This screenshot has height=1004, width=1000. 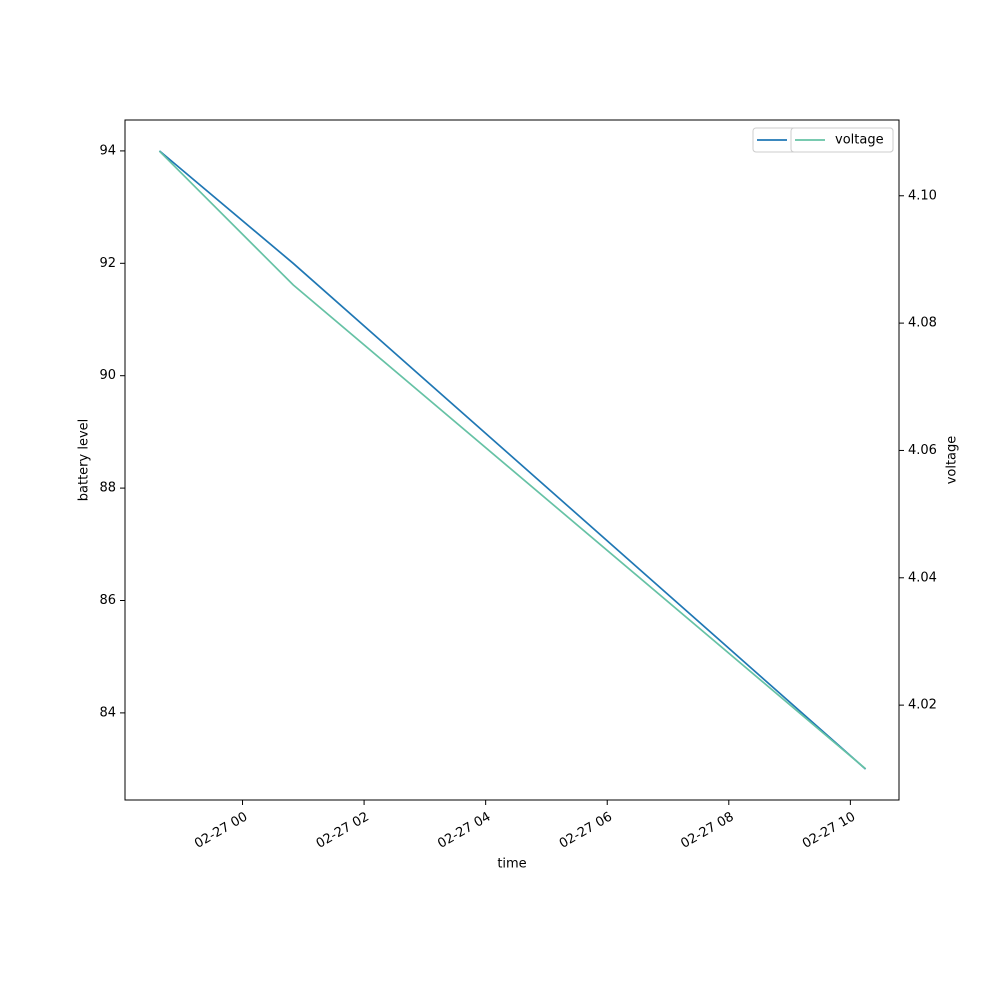 What do you see at coordinates (922, 195) in the screenshot?
I see `y2-tick-label: 4.10` at bounding box center [922, 195].